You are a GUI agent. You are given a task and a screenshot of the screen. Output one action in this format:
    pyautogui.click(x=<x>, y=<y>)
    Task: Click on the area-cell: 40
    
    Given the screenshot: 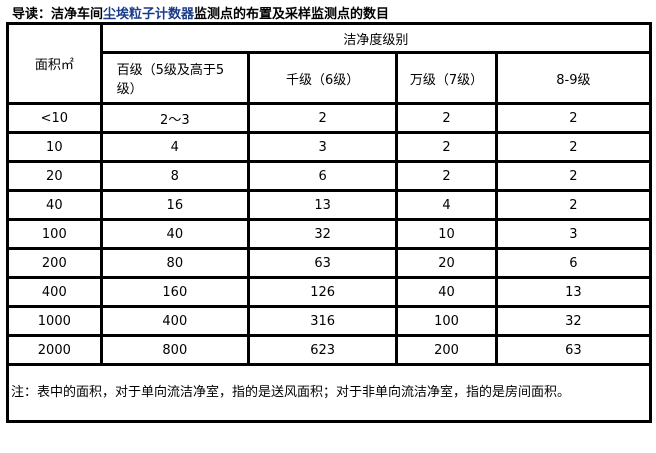 What is the action you would take?
    pyautogui.click(x=54, y=205)
    